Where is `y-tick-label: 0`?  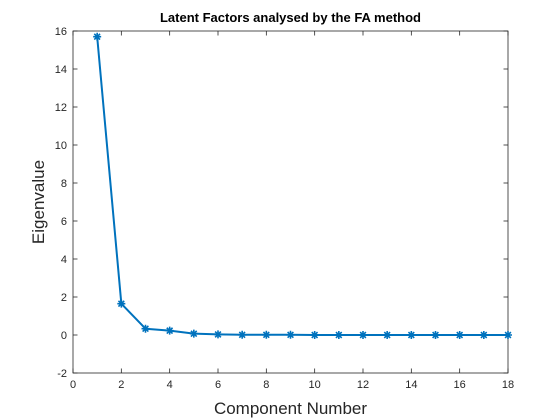 y-tick-label: 0 is located at coordinates (64, 336).